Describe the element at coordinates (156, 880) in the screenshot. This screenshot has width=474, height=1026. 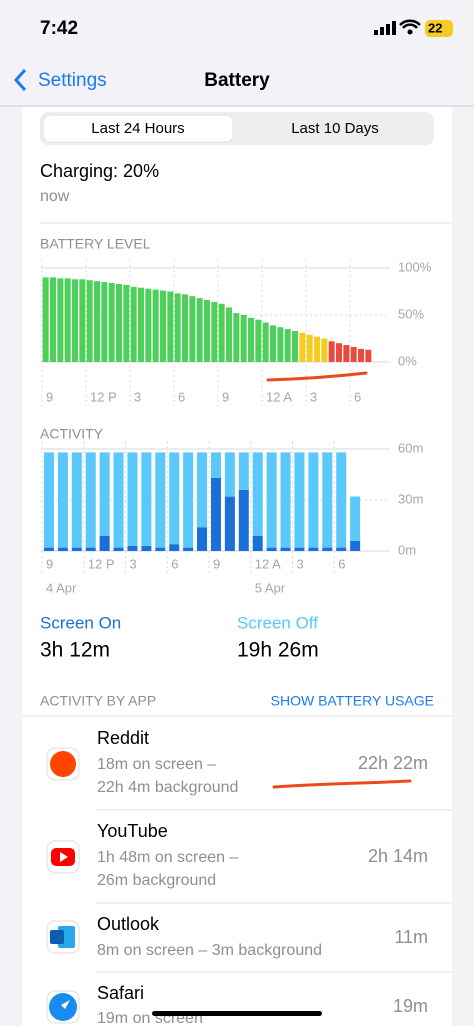
I see `app-detail: 26m background` at that location.